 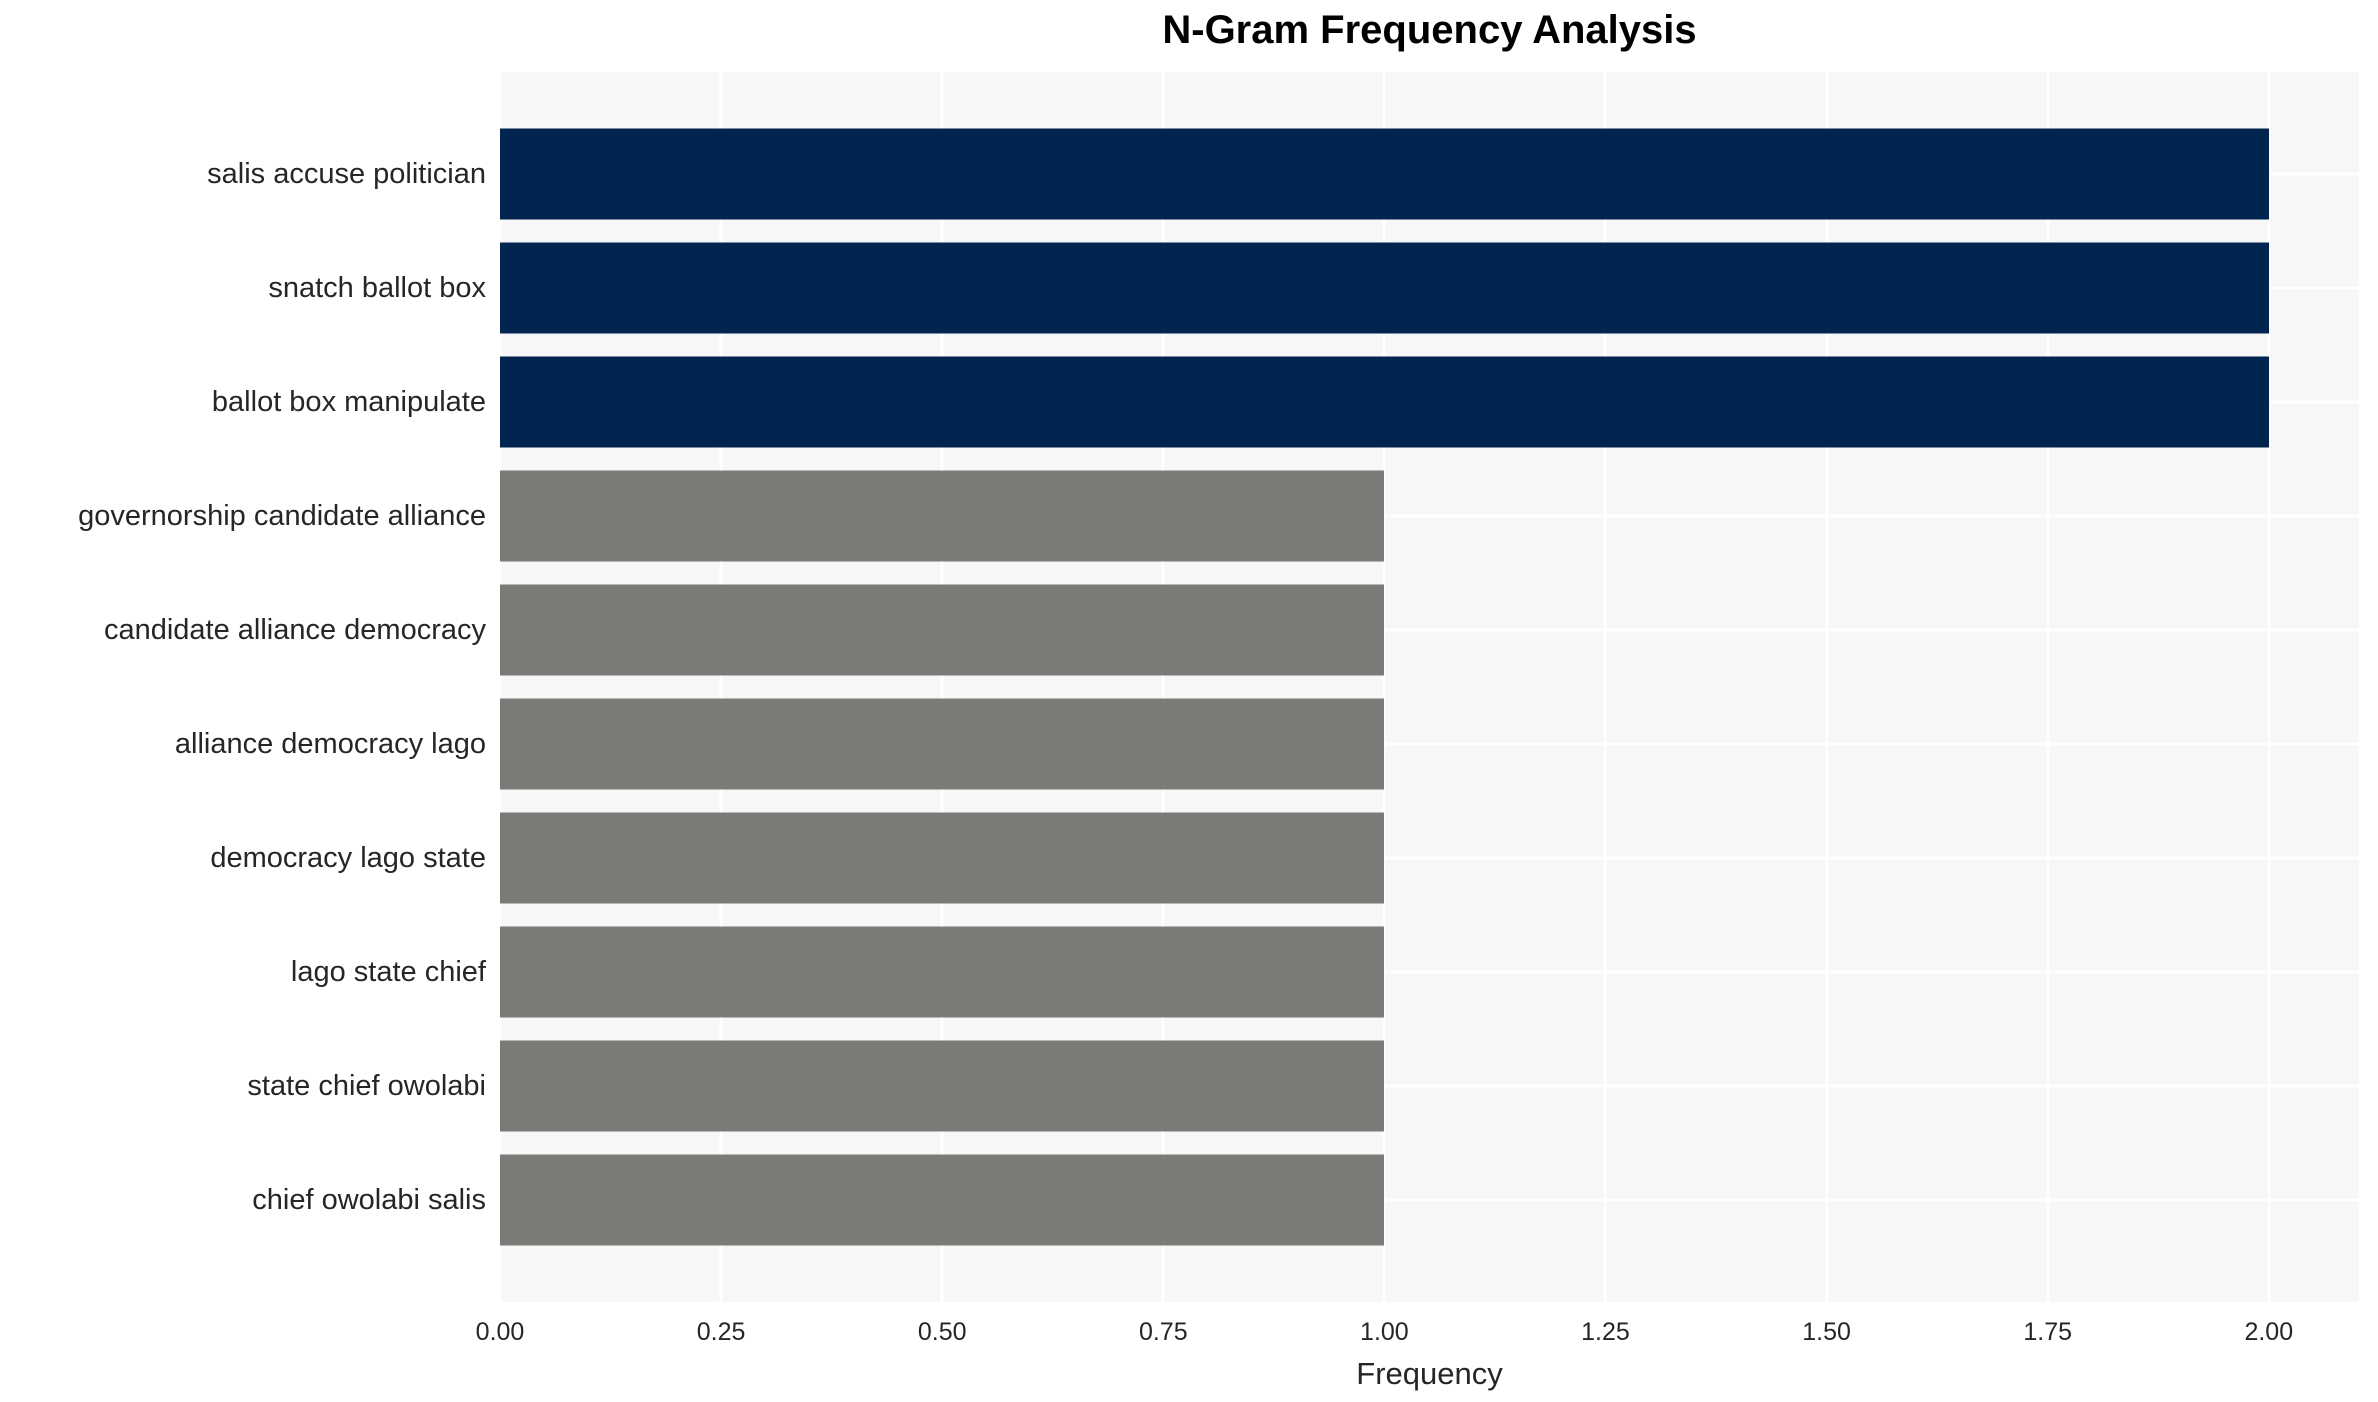 What do you see at coordinates (721, 1332) in the screenshot?
I see `x-tick-label: 0.25` at bounding box center [721, 1332].